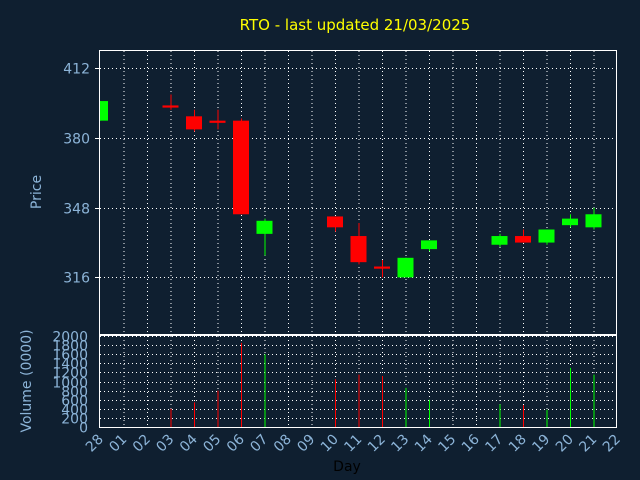 The height and width of the screenshot is (480, 640). I want to click on volume-tick-label: 200, so click(74, 420).